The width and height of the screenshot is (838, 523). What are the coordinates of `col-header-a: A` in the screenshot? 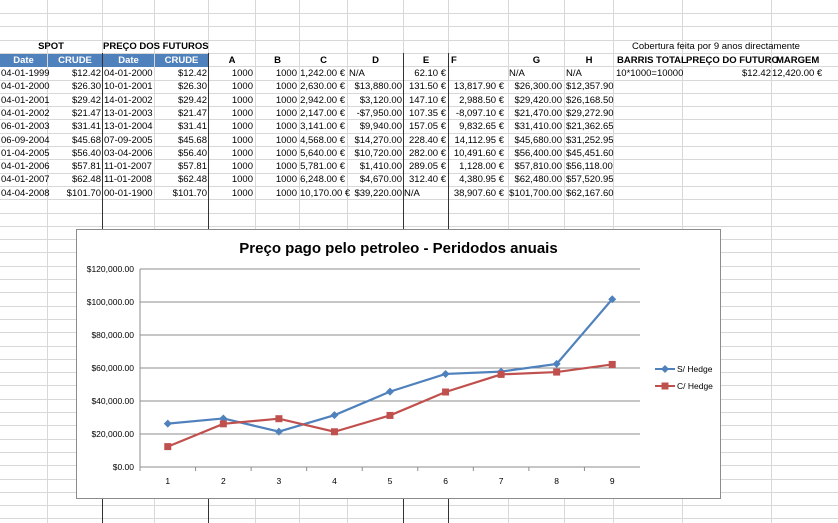 It's located at (232, 60).